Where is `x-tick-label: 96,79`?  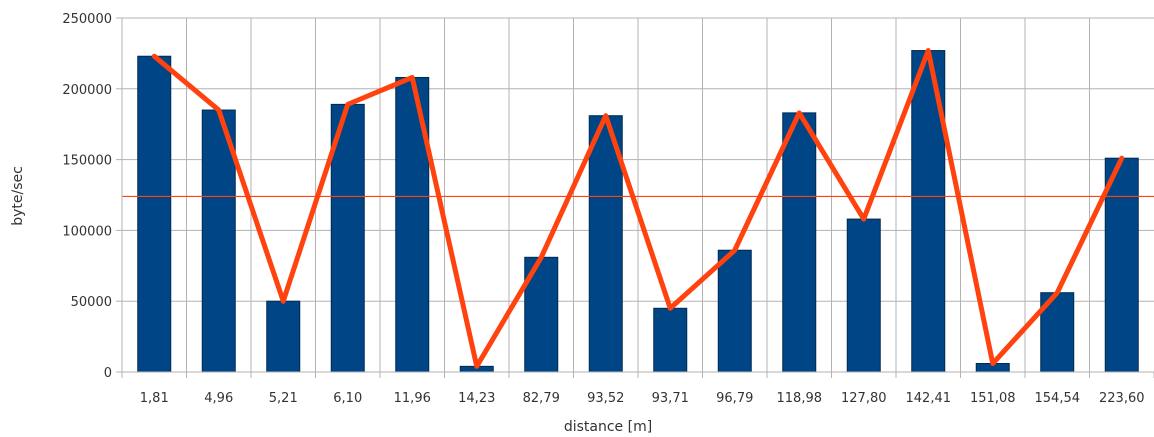 x-tick-label: 96,79 is located at coordinates (734, 398).